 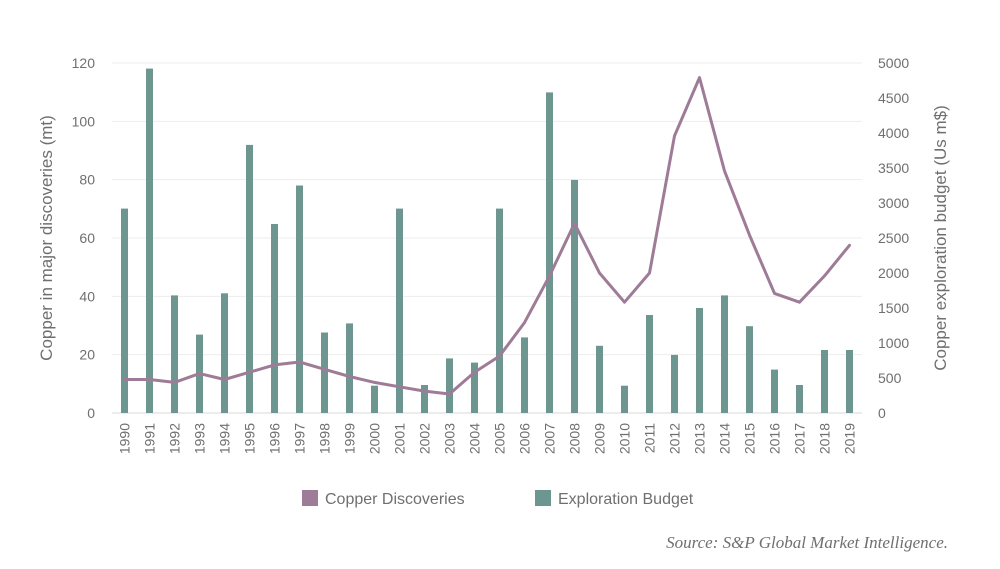 What do you see at coordinates (87, 355) in the screenshot?
I see `left-axis-tick-label: 20` at bounding box center [87, 355].